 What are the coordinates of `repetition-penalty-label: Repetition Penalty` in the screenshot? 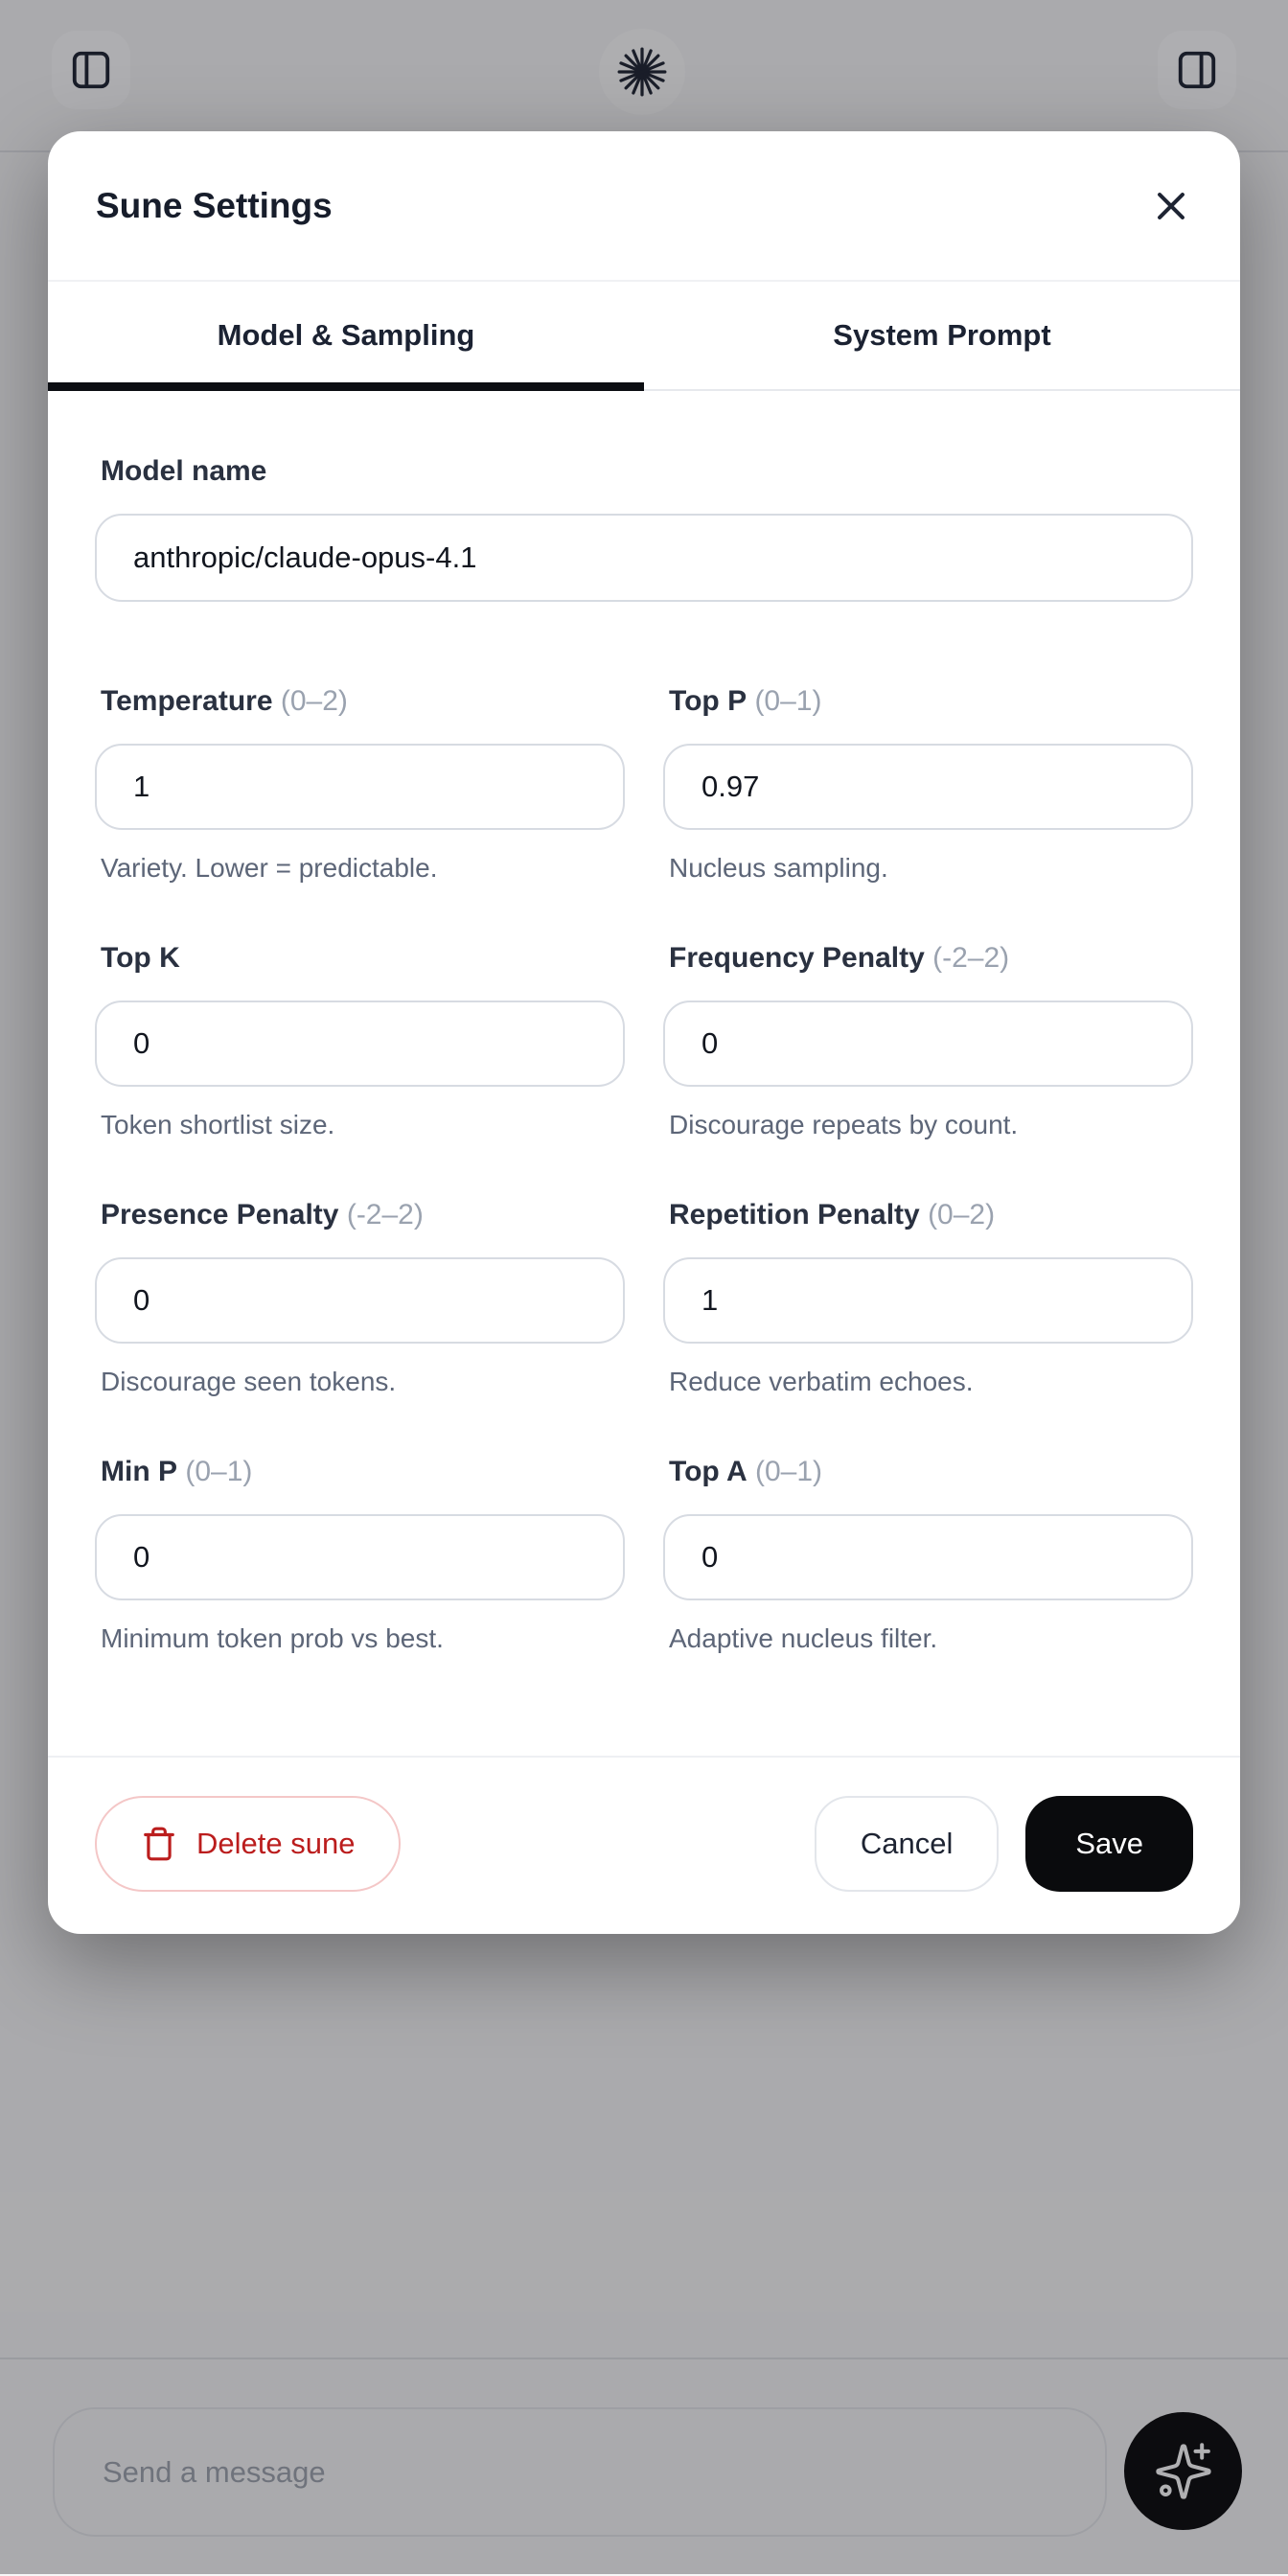 It's located at (794, 1214).